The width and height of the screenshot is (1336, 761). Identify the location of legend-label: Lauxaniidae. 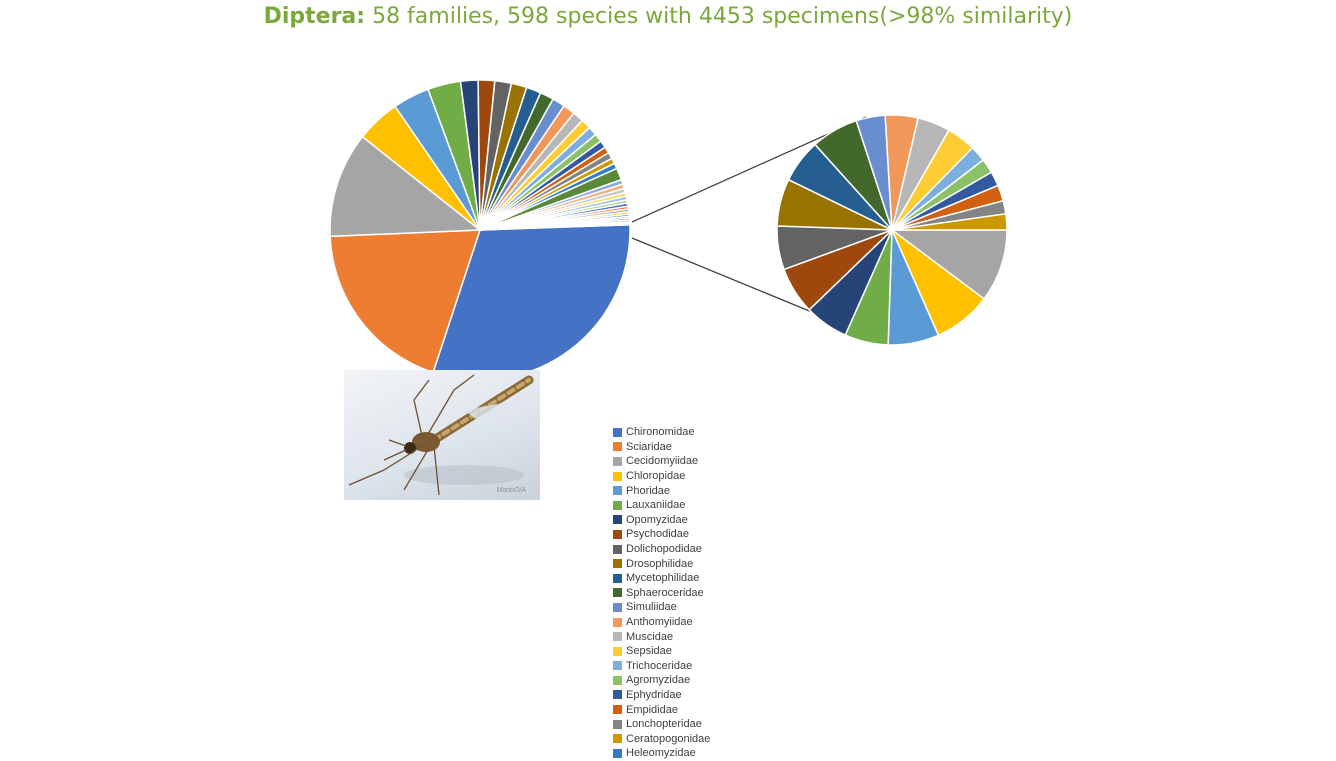
(656, 505).